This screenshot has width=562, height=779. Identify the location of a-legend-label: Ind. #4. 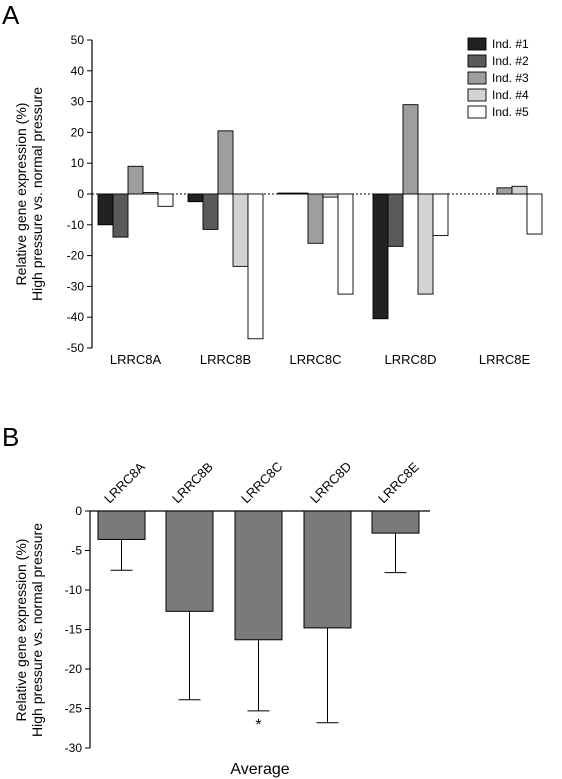
(510, 95).